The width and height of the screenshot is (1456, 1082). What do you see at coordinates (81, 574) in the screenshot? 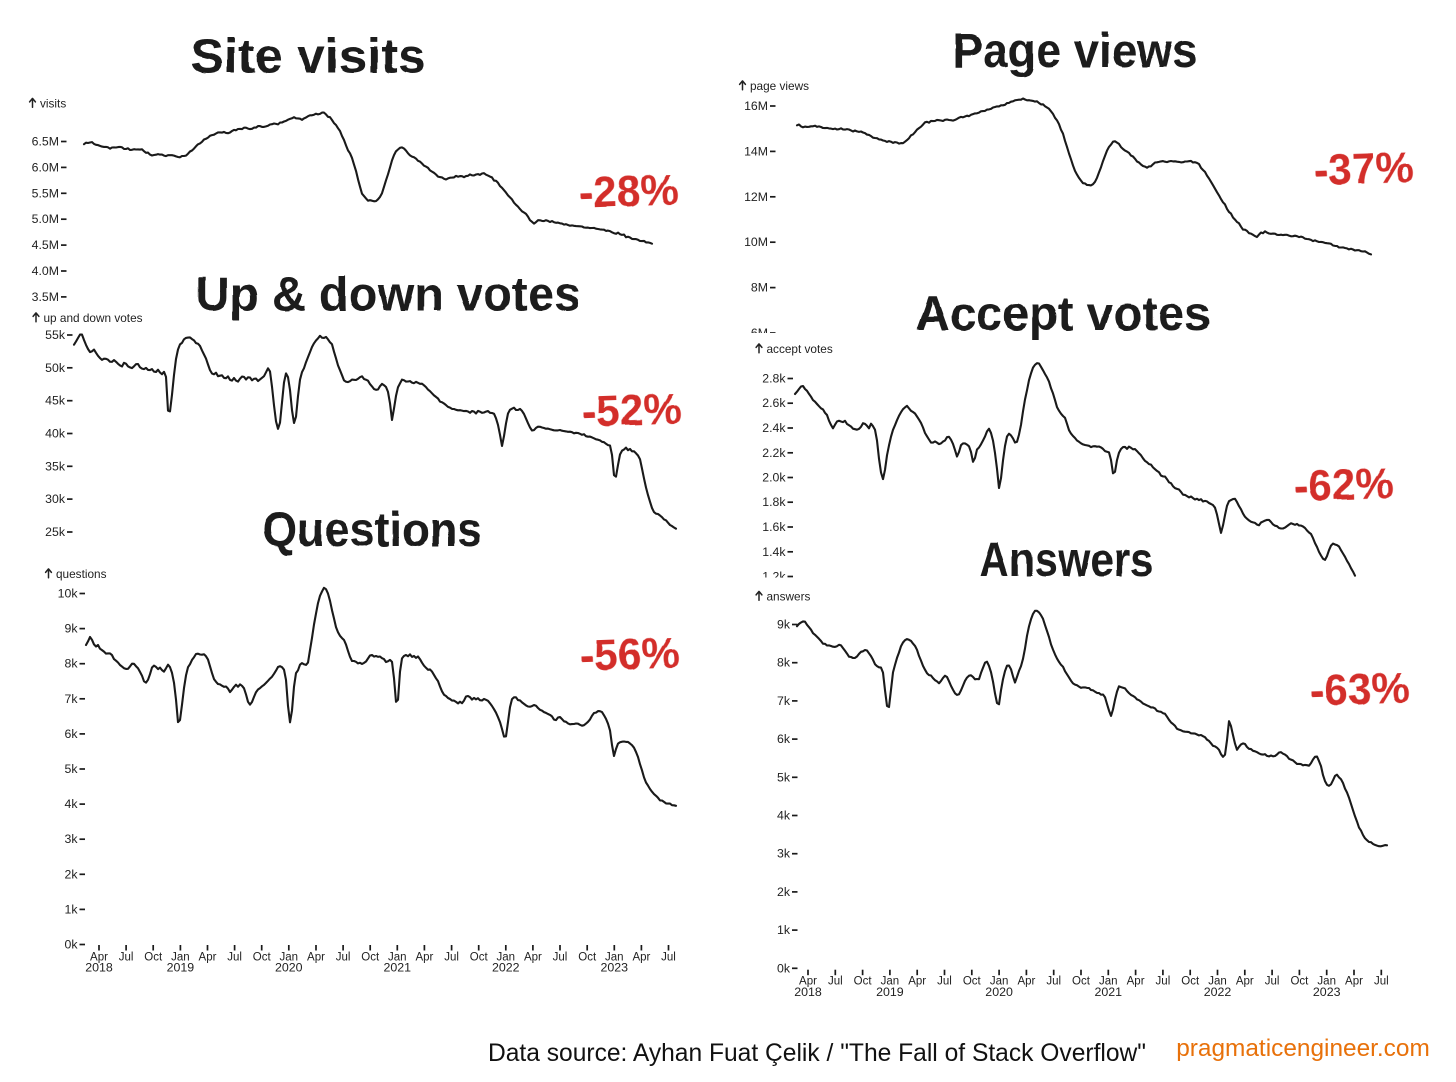
I see `svg-text: questions` at bounding box center [81, 574].